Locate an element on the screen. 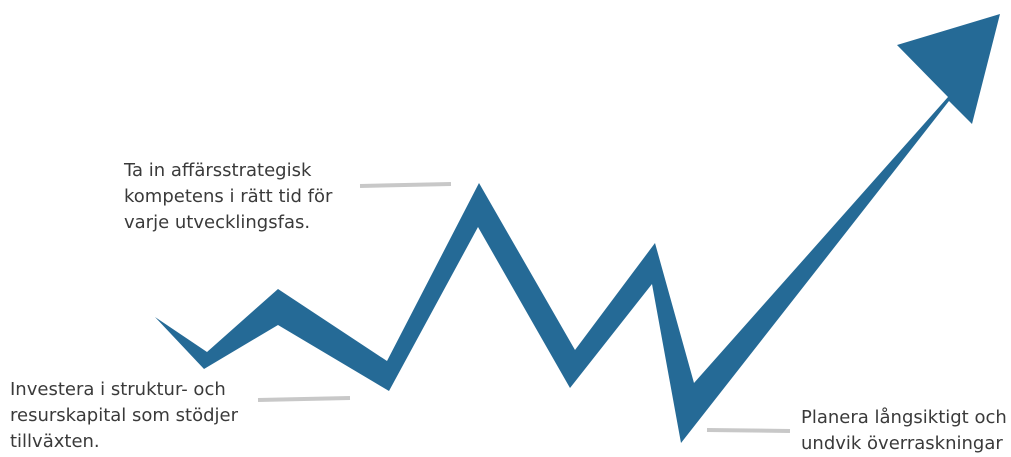 The width and height of the screenshot is (1011, 457). label-right-line: Planera långsiktigt och is located at coordinates (904, 417).